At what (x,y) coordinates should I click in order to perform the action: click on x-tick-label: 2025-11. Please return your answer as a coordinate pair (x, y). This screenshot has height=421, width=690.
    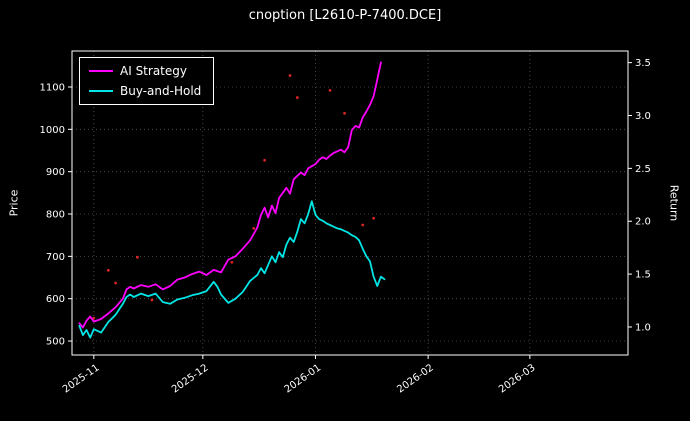
    Looking at the image, I should click on (81, 378).